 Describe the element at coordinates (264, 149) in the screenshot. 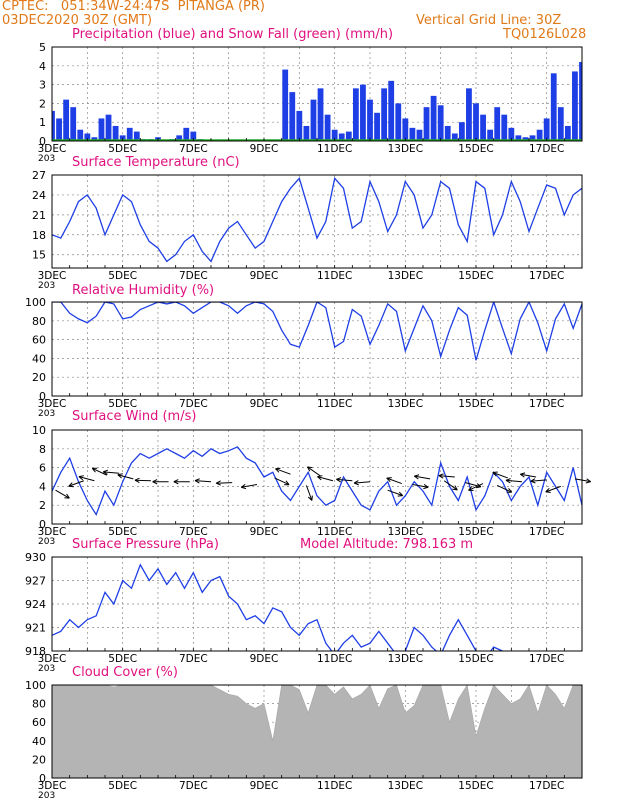

I see `precip-xtick-label: 9DEC` at that location.